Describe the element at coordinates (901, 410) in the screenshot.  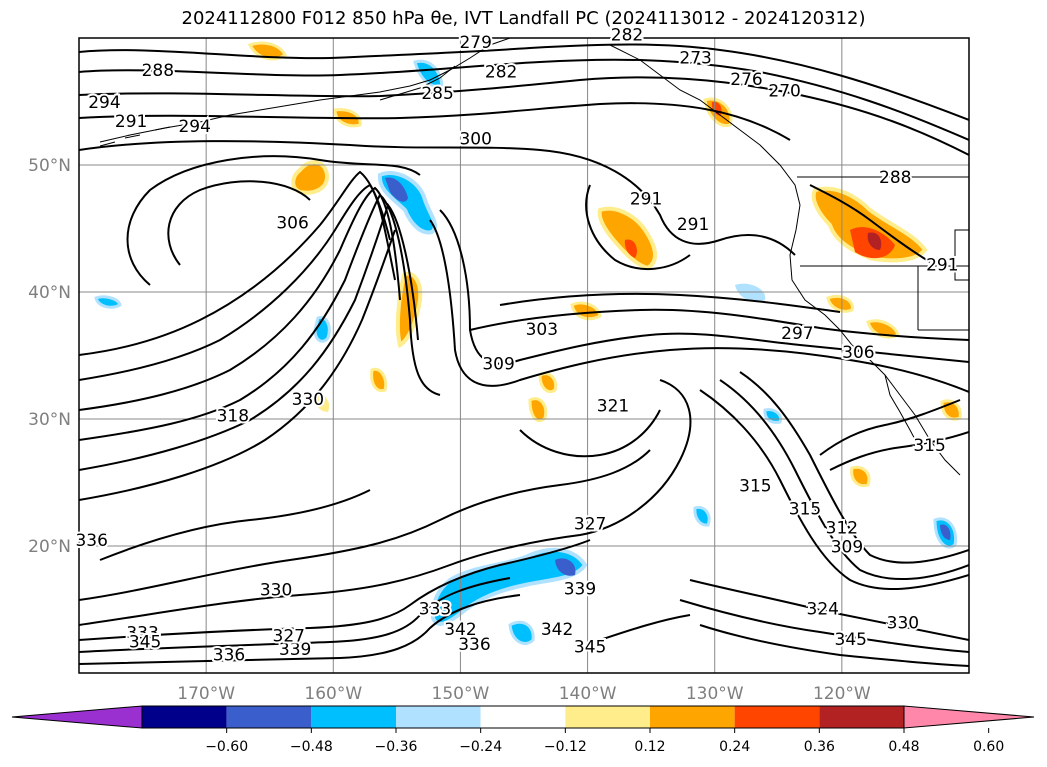
I see `baja-coastline` at that location.